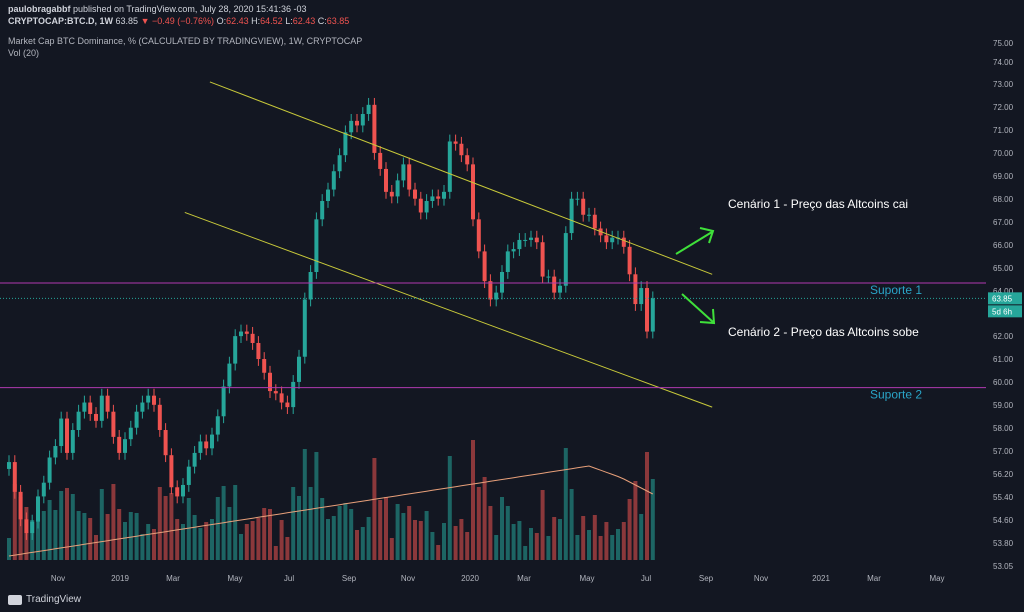 The image size is (1024, 612). Describe the element at coordinates (646, 578) in the screenshot. I see `x-tick-label: Jul` at that location.